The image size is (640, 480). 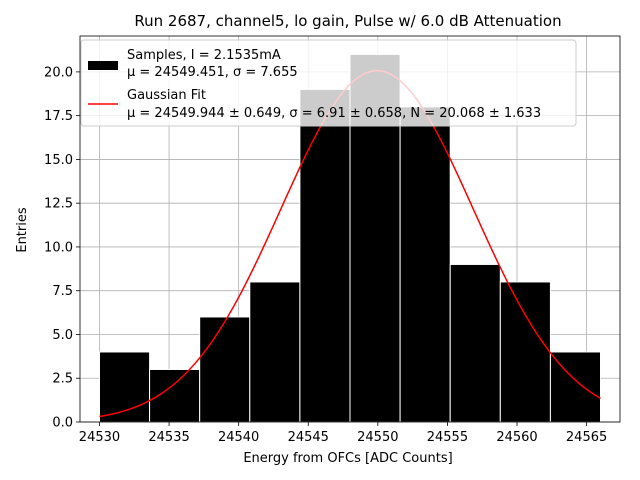 What do you see at coordinates (62, 335) in the screenshot?
I see `y-tick-label: 5.0` at bounding box center [62, 335].